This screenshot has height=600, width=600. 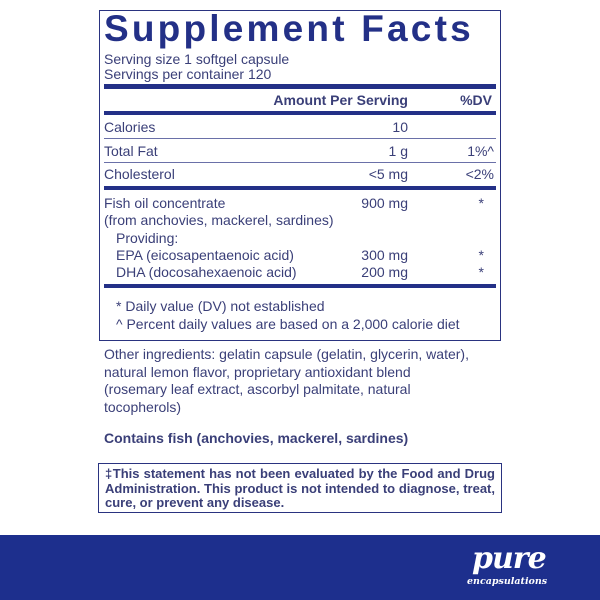 What do you see at coordinates (480, 151) in the screenshot?
I see `row-dv: 1%^` at bounding box center [480, 151].